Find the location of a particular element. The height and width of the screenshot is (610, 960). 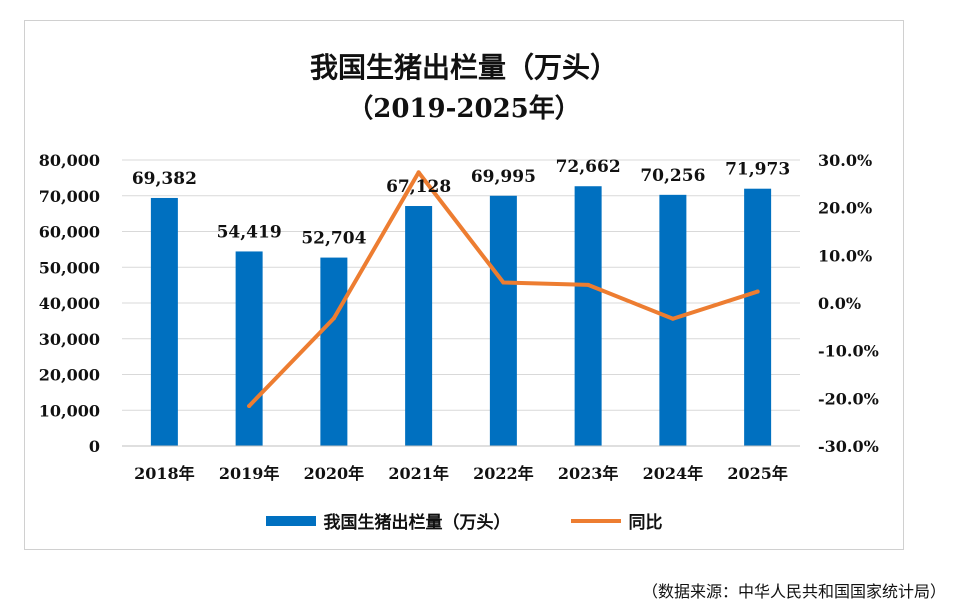

x-tick-label: 2020年 is located at coordinates (334, 473).